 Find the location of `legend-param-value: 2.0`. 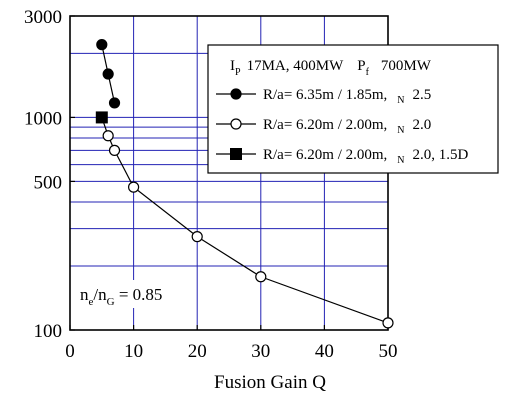

legend-param-value: 2.0 is located at coordinates (422, 125).